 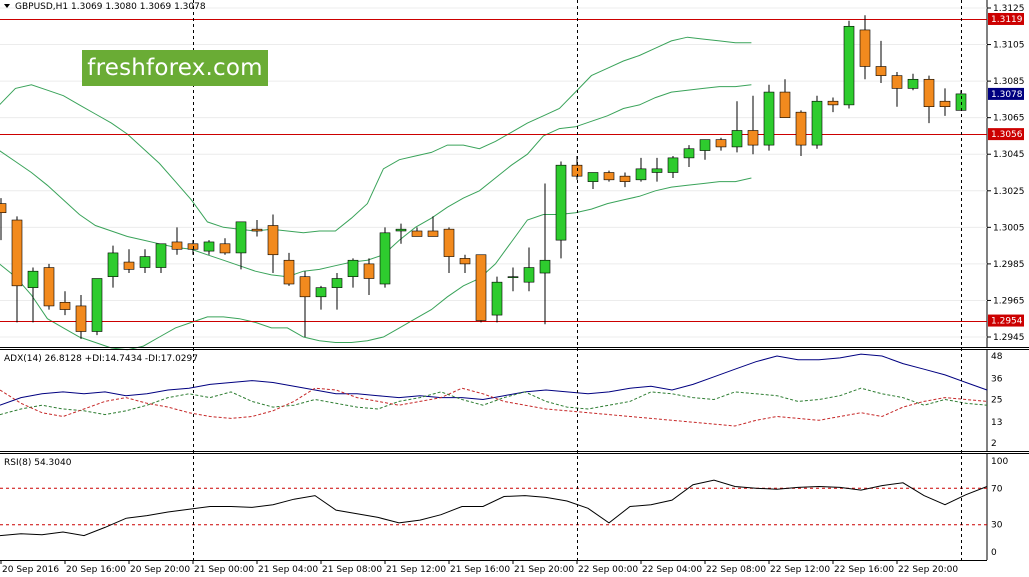 I want to click on rsi-header: RSI(8) 54.3040, so click(x=38, y=463).